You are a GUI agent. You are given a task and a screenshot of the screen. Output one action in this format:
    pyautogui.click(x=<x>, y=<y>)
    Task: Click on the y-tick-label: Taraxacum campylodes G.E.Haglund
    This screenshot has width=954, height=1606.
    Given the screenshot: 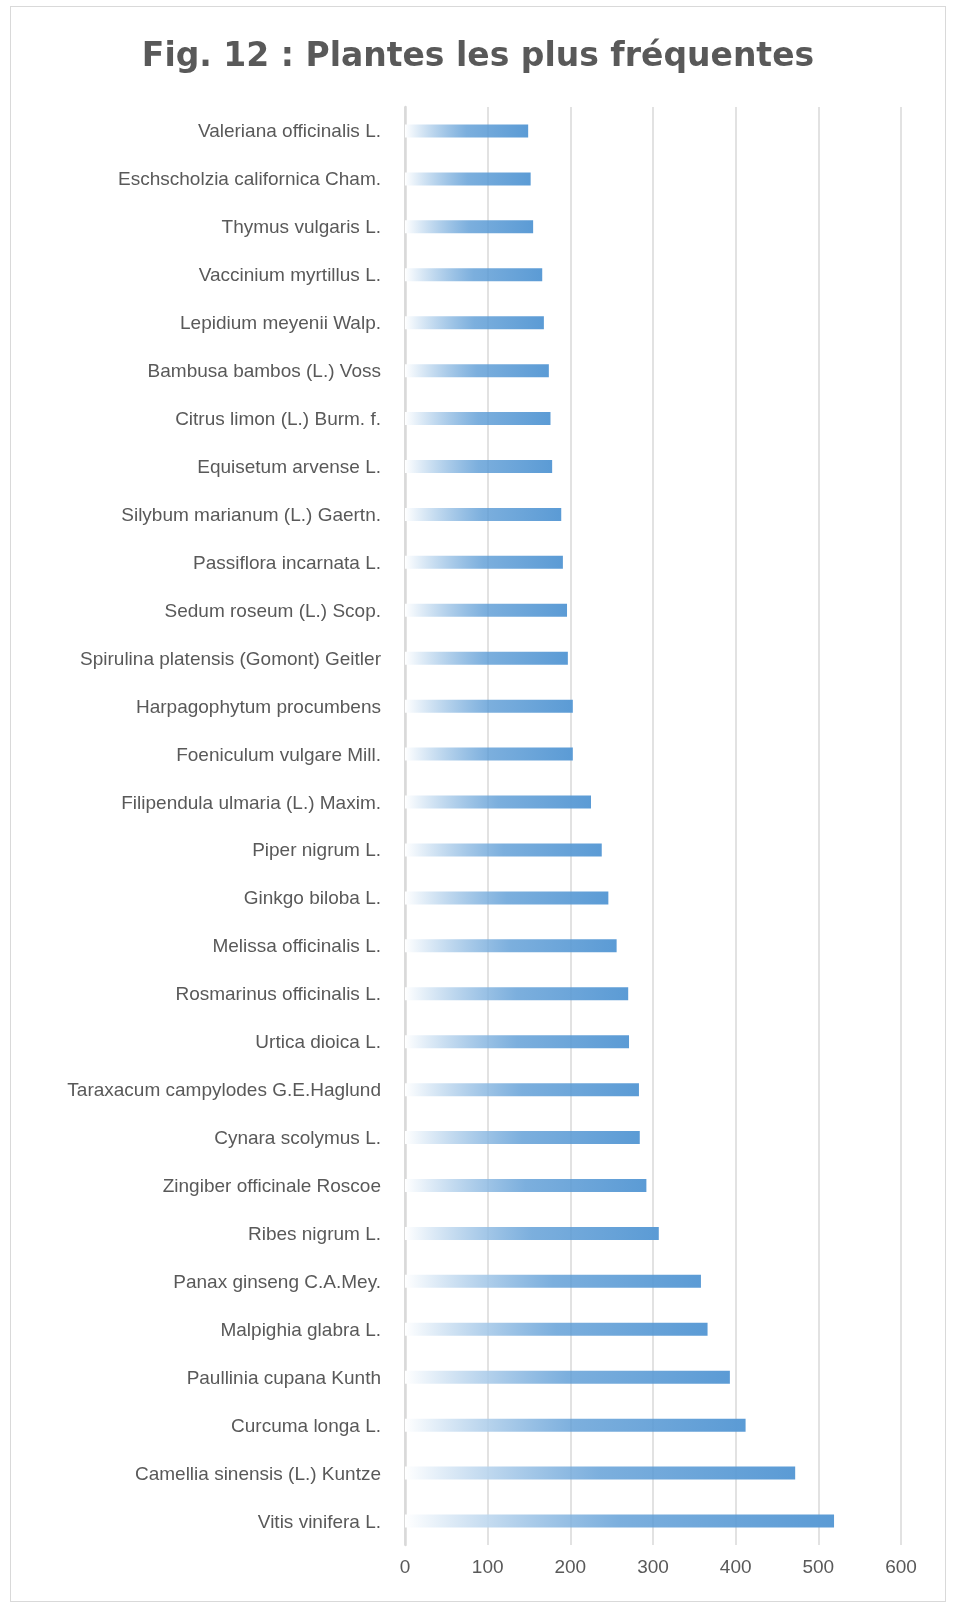 What is the action you would take?
    pyautogui.click(x=224, y=1090)
    